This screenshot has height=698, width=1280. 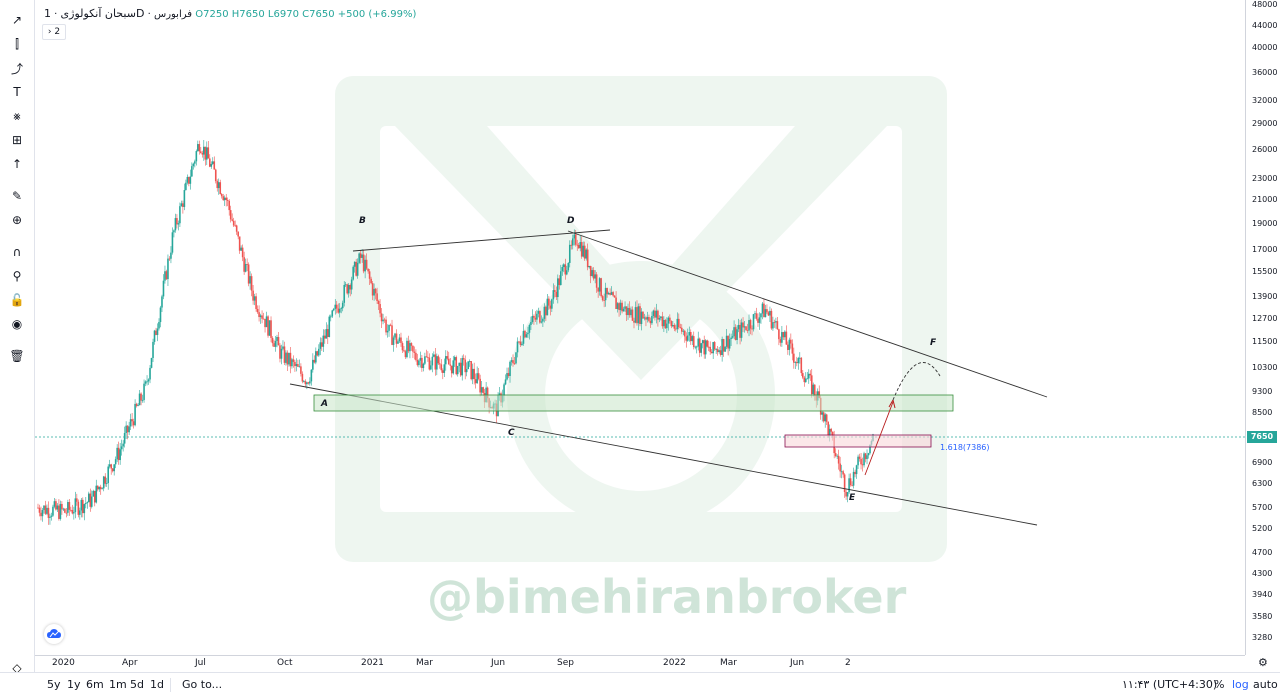 I want to click on cursor-icon: ↗, so click(x=17, y=20).